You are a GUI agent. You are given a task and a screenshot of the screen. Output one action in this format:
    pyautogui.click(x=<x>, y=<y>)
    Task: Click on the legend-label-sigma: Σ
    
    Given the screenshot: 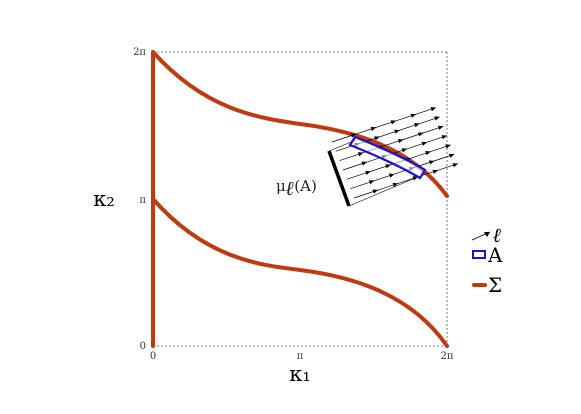 What is the action you would take?
    pyautogui.click(x=495, y=285)
    